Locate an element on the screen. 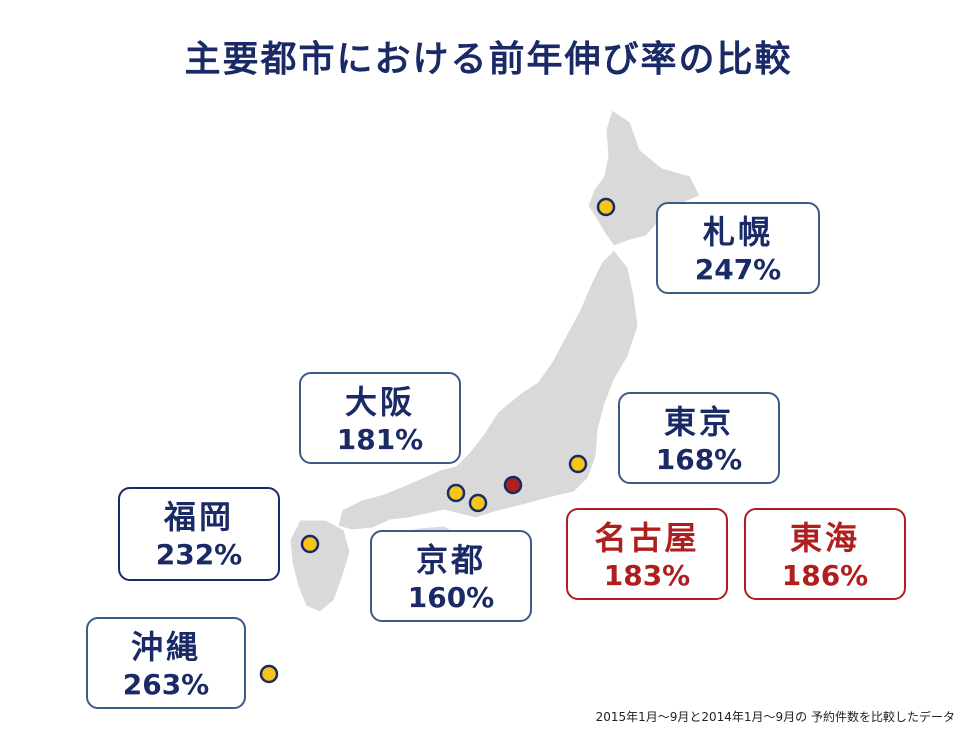 This screenshot has height=734, width=977. page-title: 主要都市における前年伸び率の比較 is located at coordinates (488, 59).